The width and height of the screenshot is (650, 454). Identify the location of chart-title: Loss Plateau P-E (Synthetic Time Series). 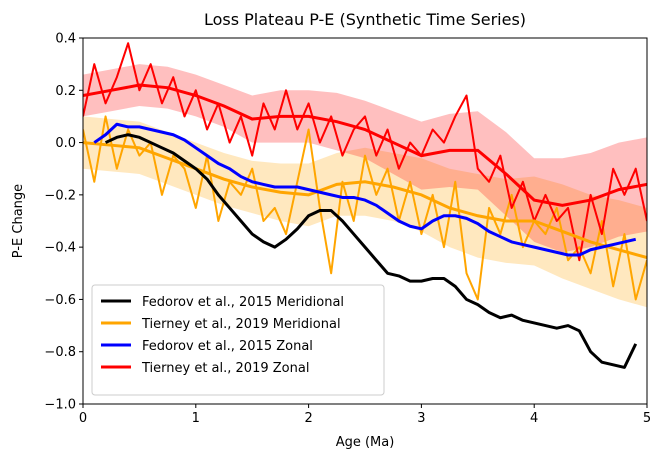
(365, 19).